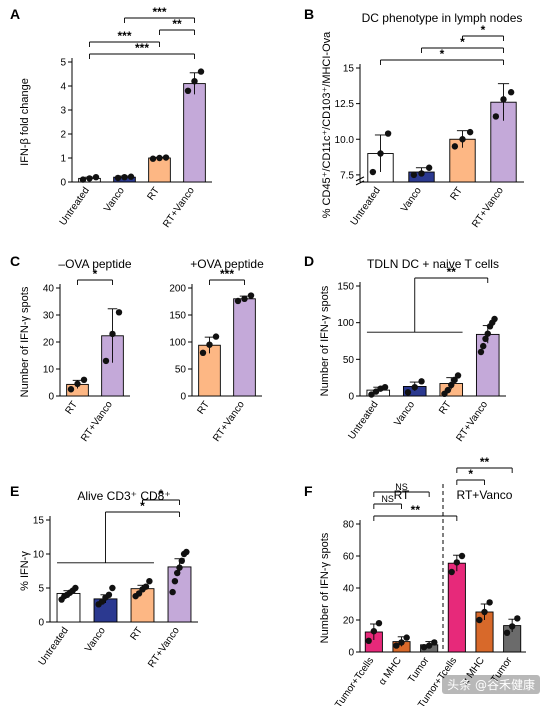 The width and height of the screenshot is (554, 706). What do you see at coordinates (491, 684) in the screenshot?
I see `watermark: 头条 @谷禾健康` at bounding box center [491, 684].